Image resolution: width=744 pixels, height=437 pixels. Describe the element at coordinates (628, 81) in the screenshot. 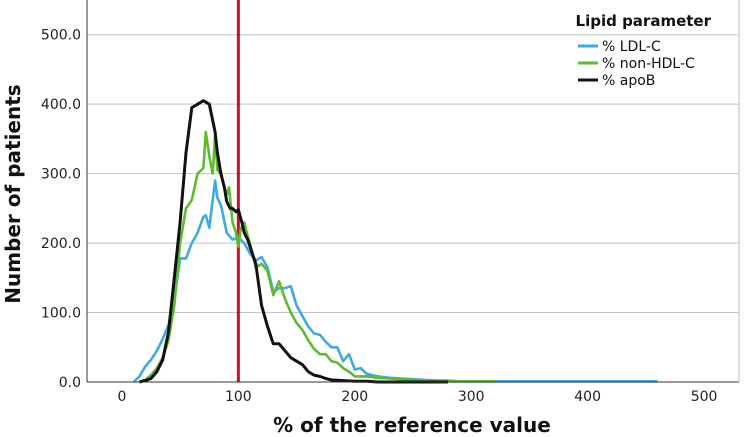

I see `legend-label: % apoB` at that location.